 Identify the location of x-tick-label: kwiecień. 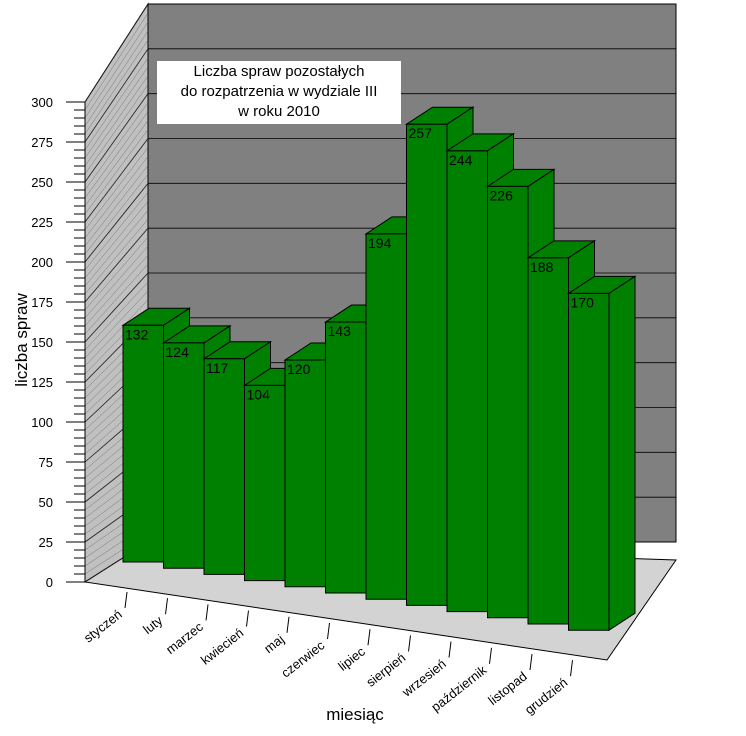
(222, 646).